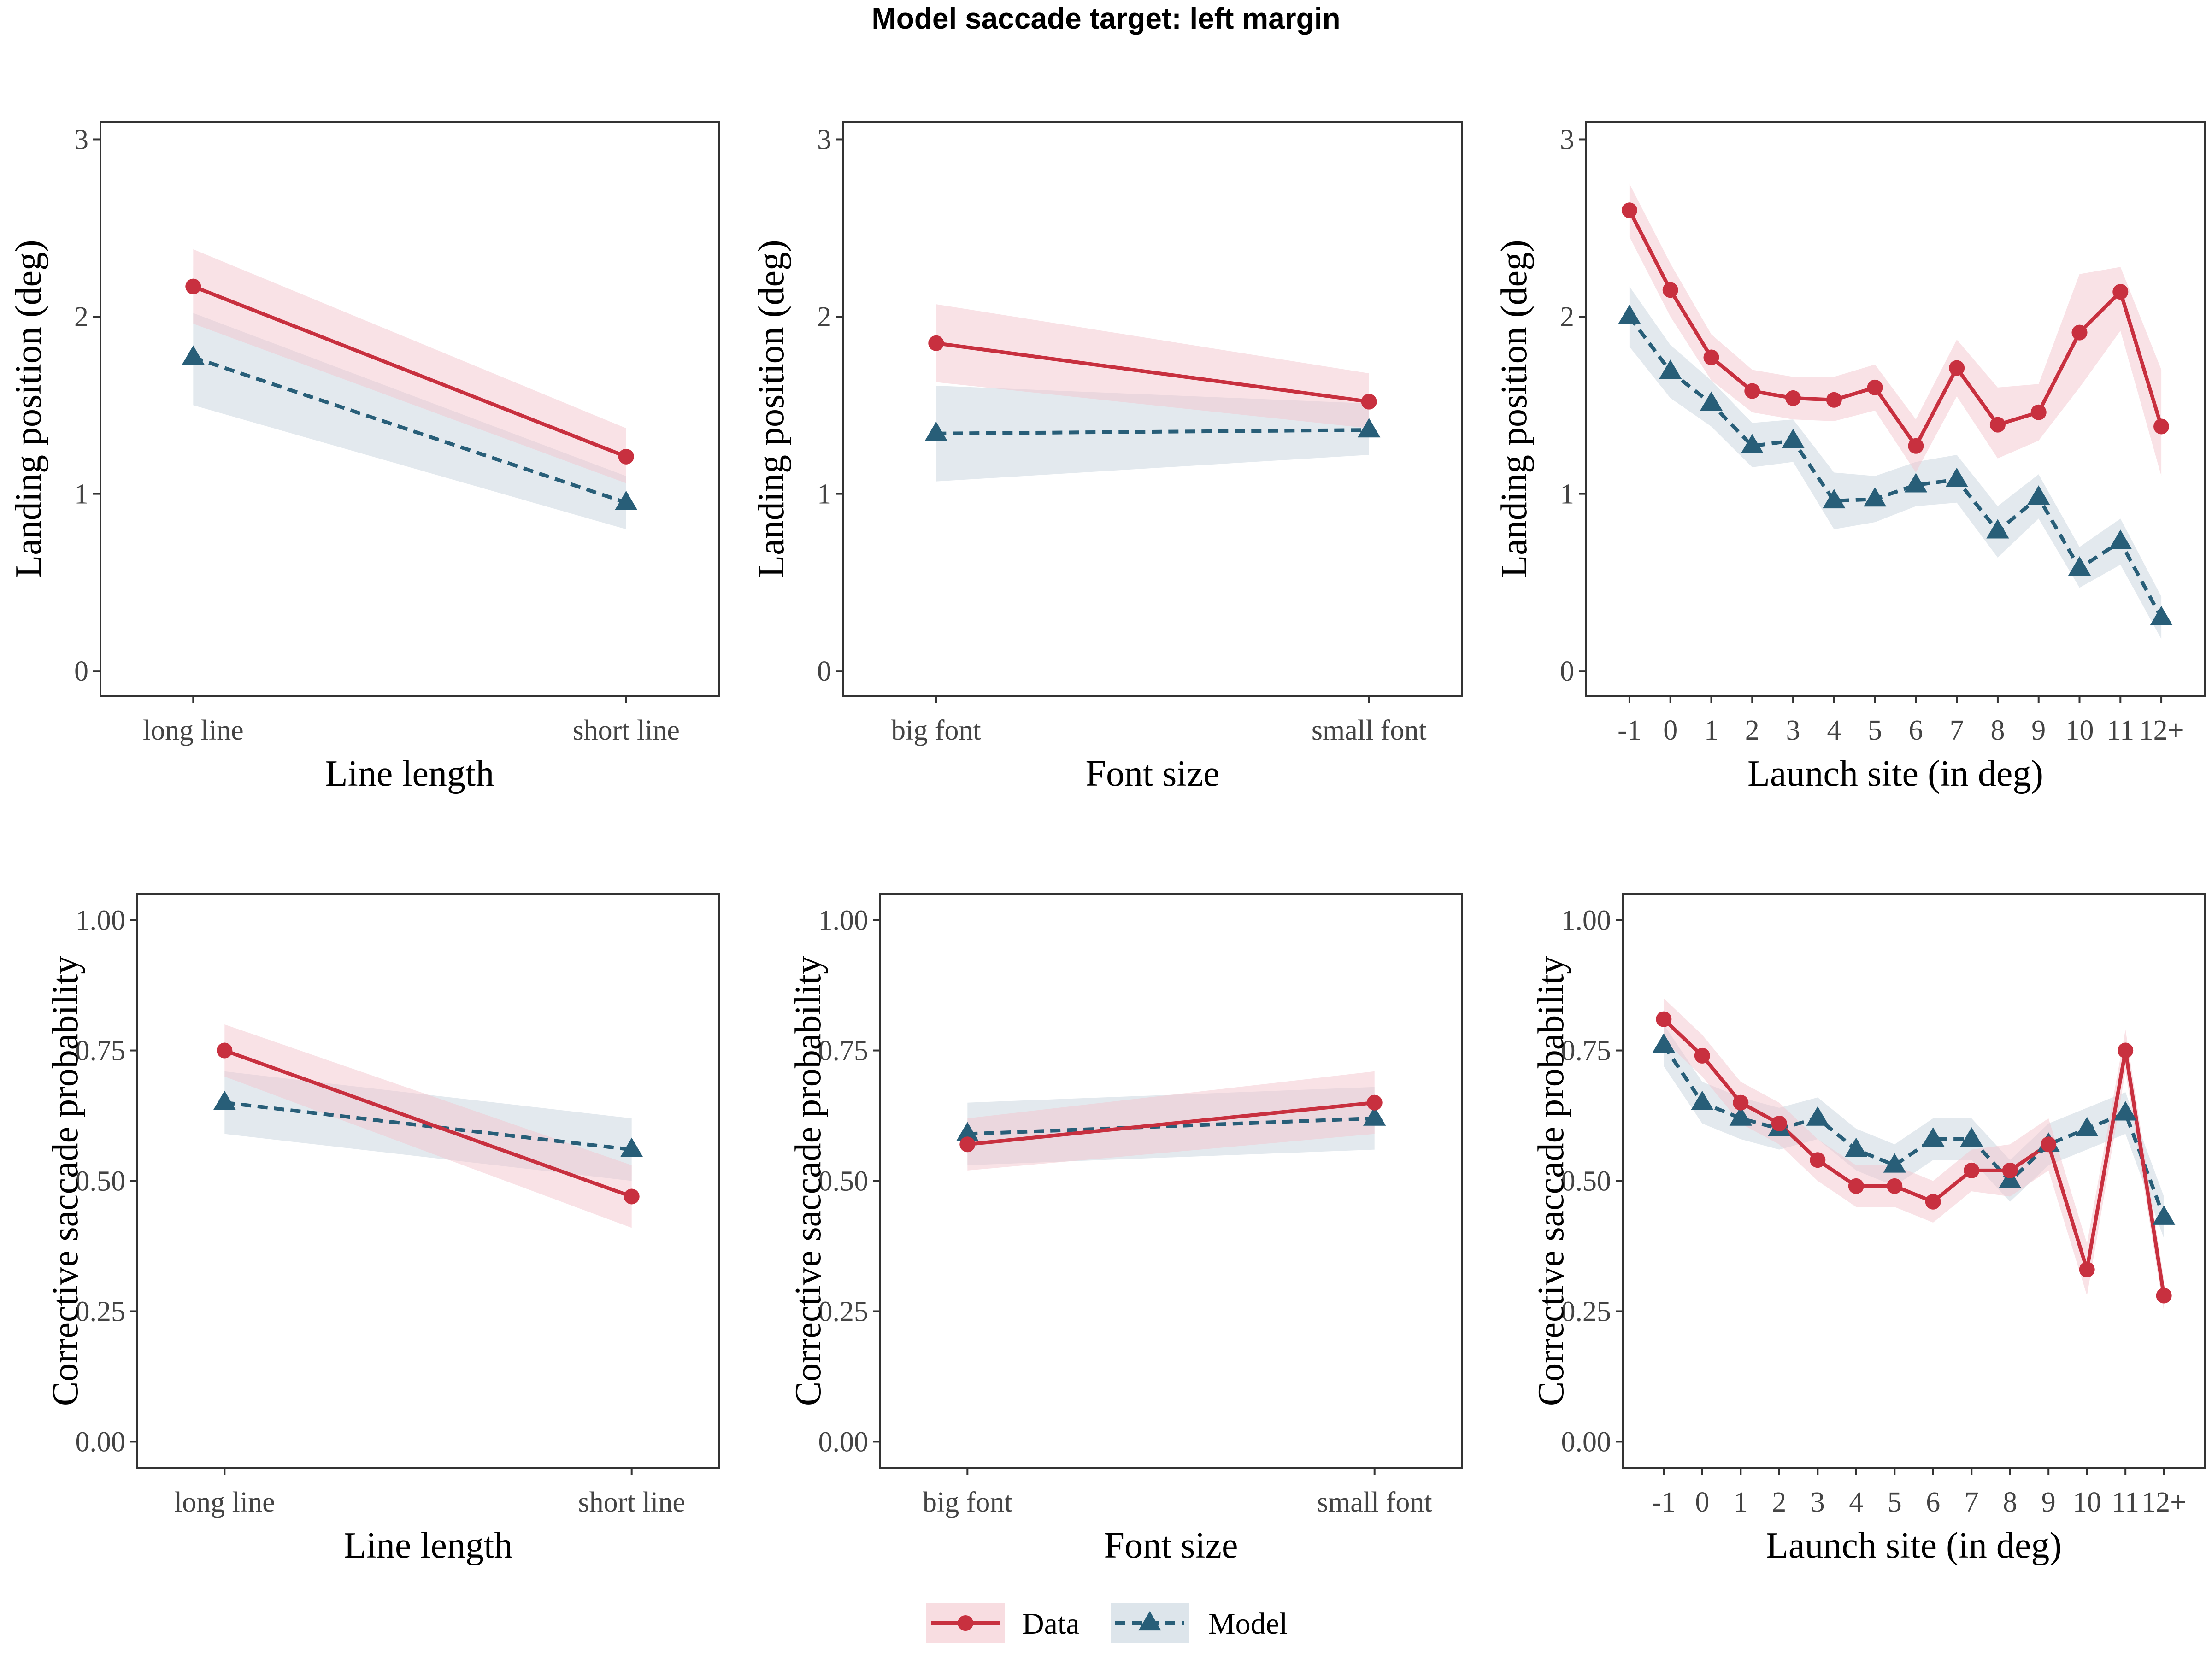 This screenshot has height=1659, width=2212. I want to click on model-ci-band, so click(1914, 1131).